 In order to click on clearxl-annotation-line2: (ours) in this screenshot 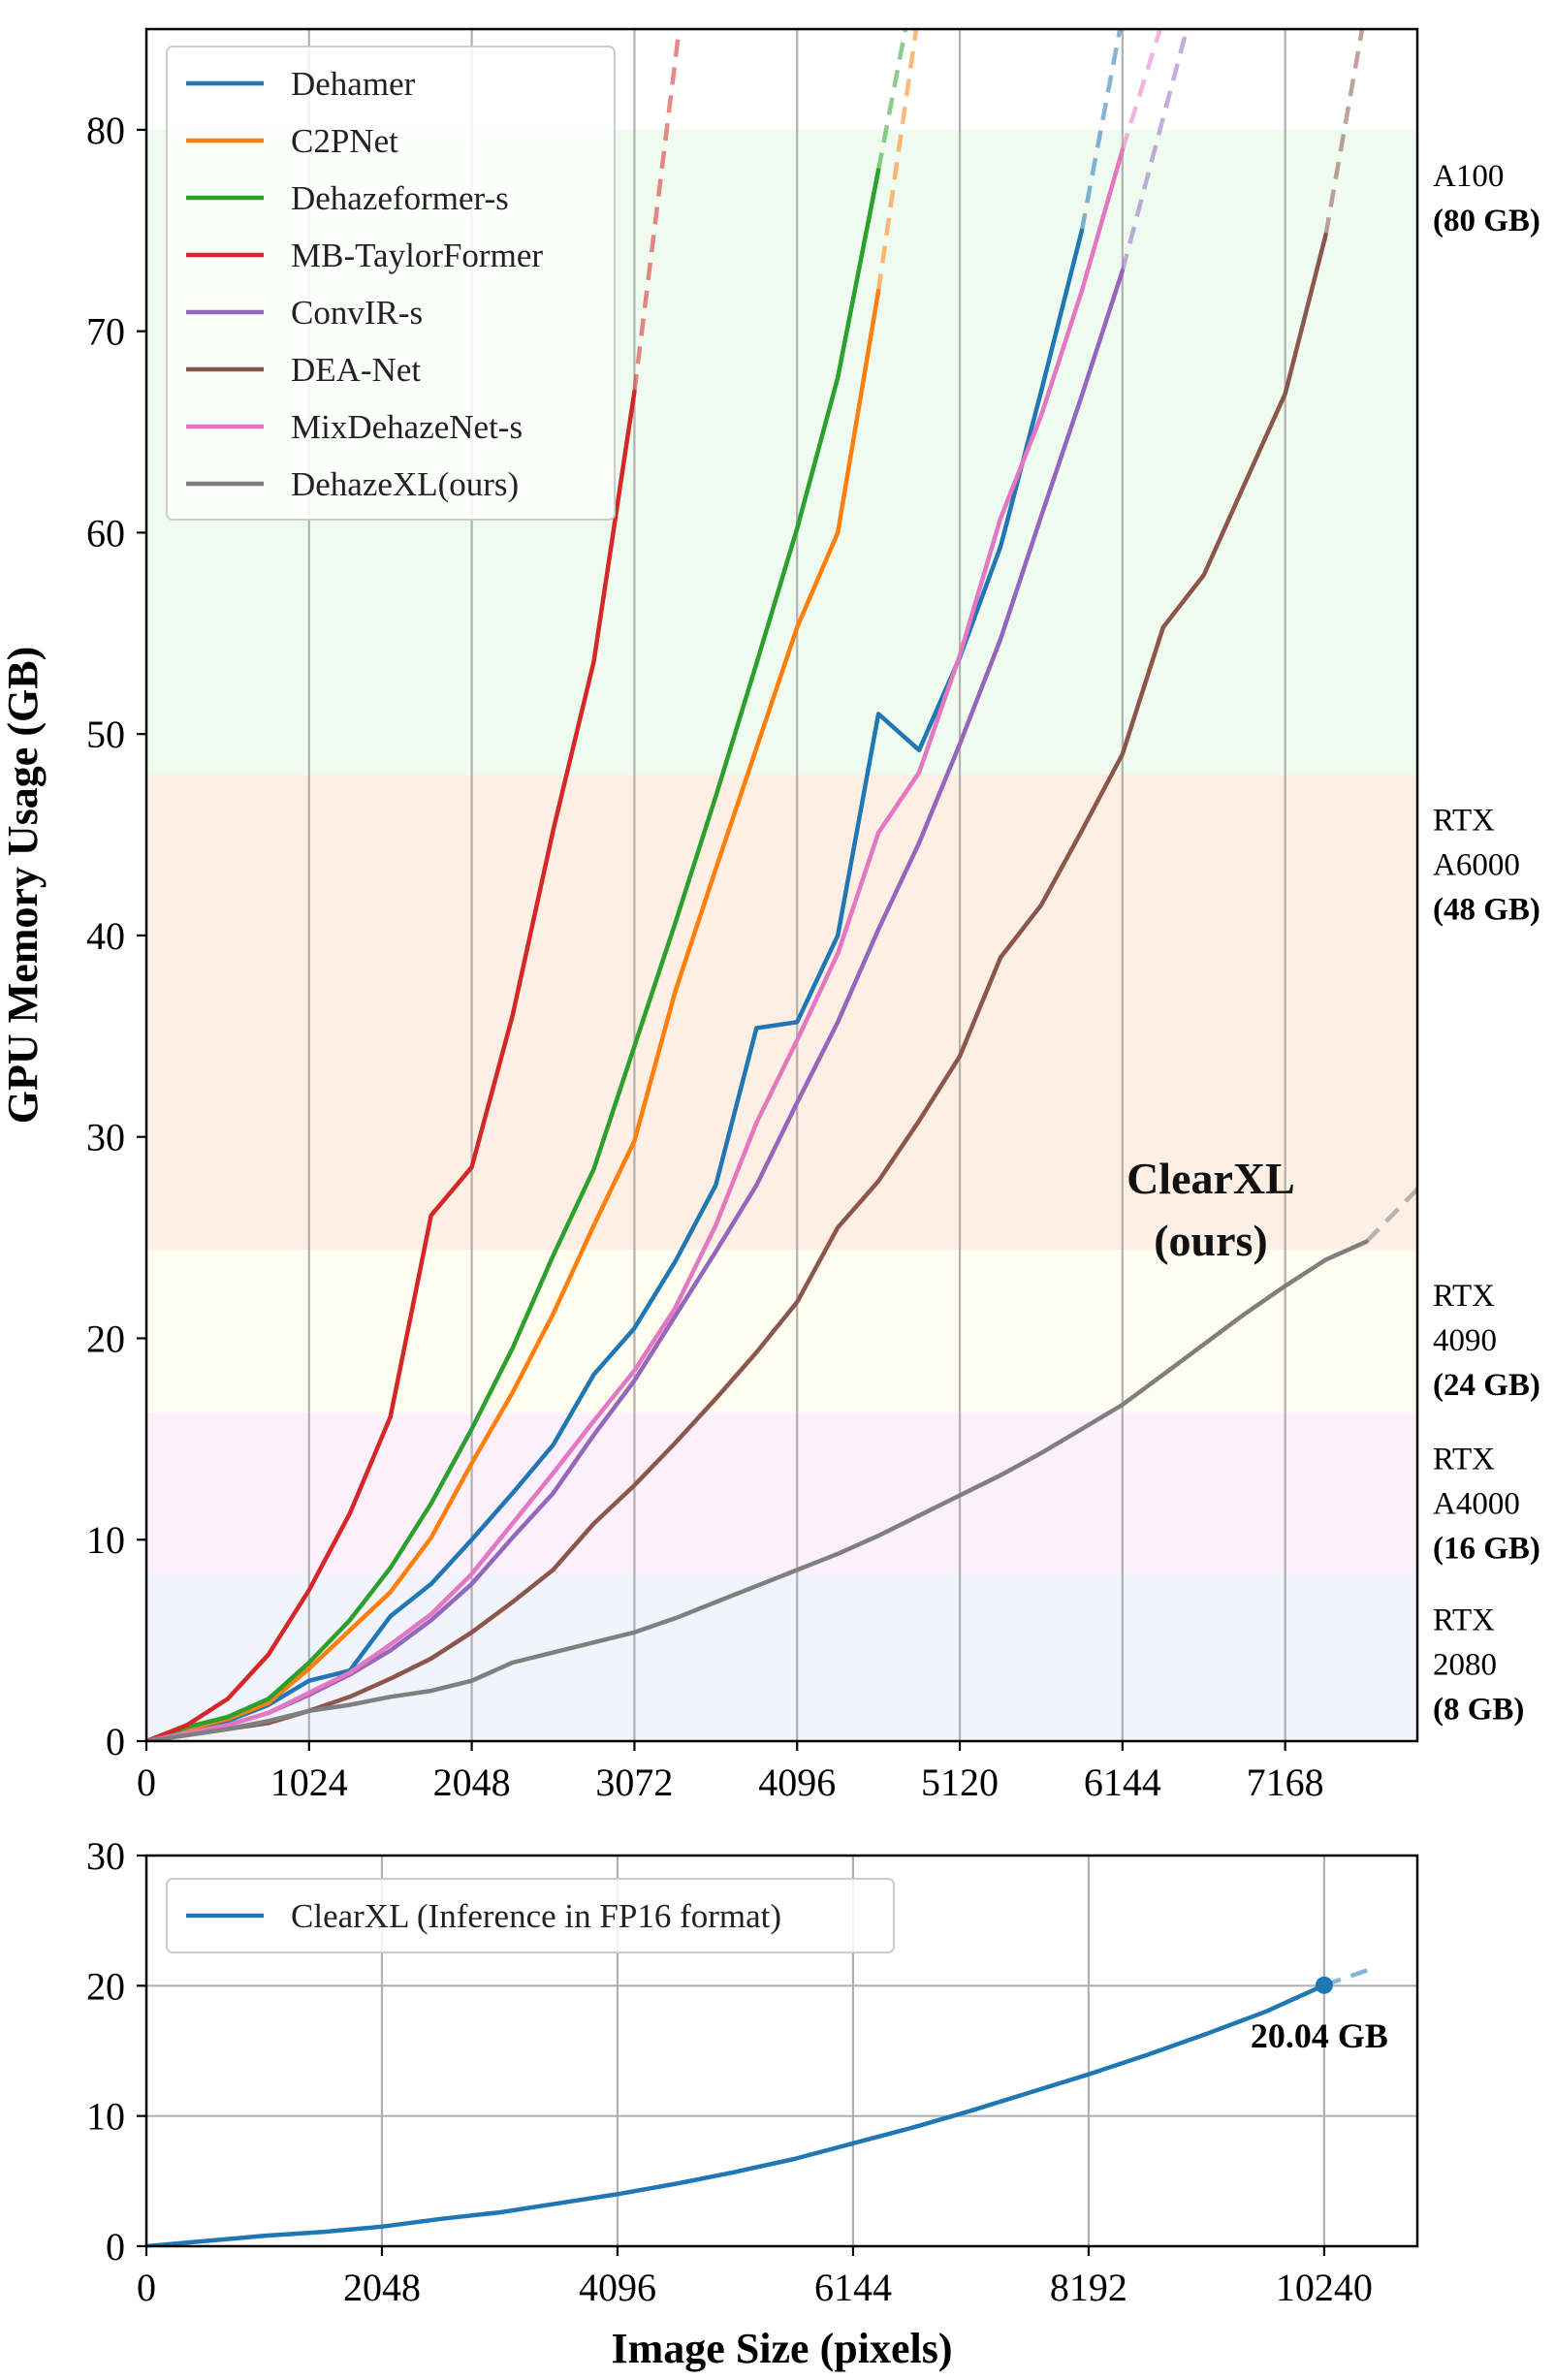, I will do `click(1211, 1240)`.